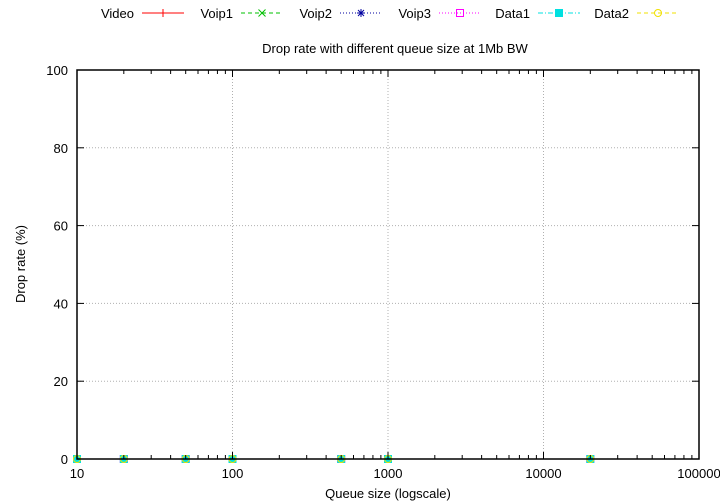  I want to click on x-tick-label: 10, so click(77, 473).